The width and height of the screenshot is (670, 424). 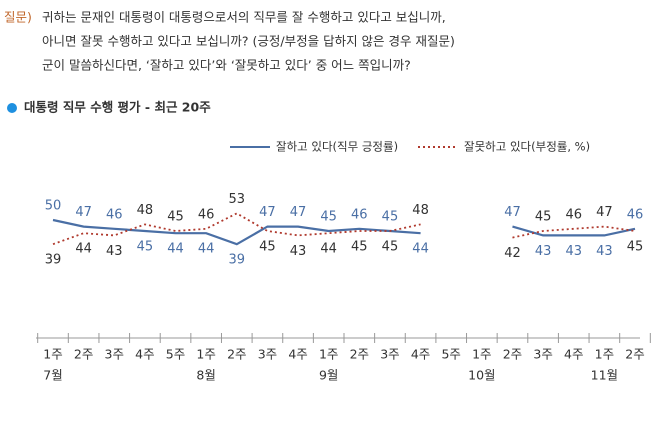 I want to click on legend-label: 잘못하고 있다(부정률, %), so click(x=527, y=147).